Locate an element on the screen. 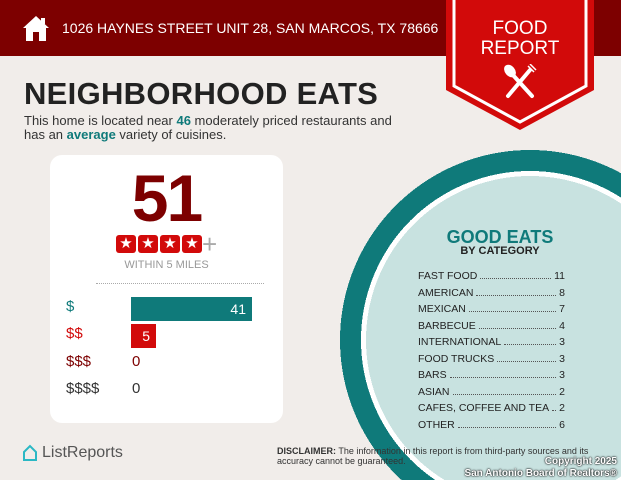  category-name: CAFES, COFFEE AND TEA is located at coordinates (484, 408).